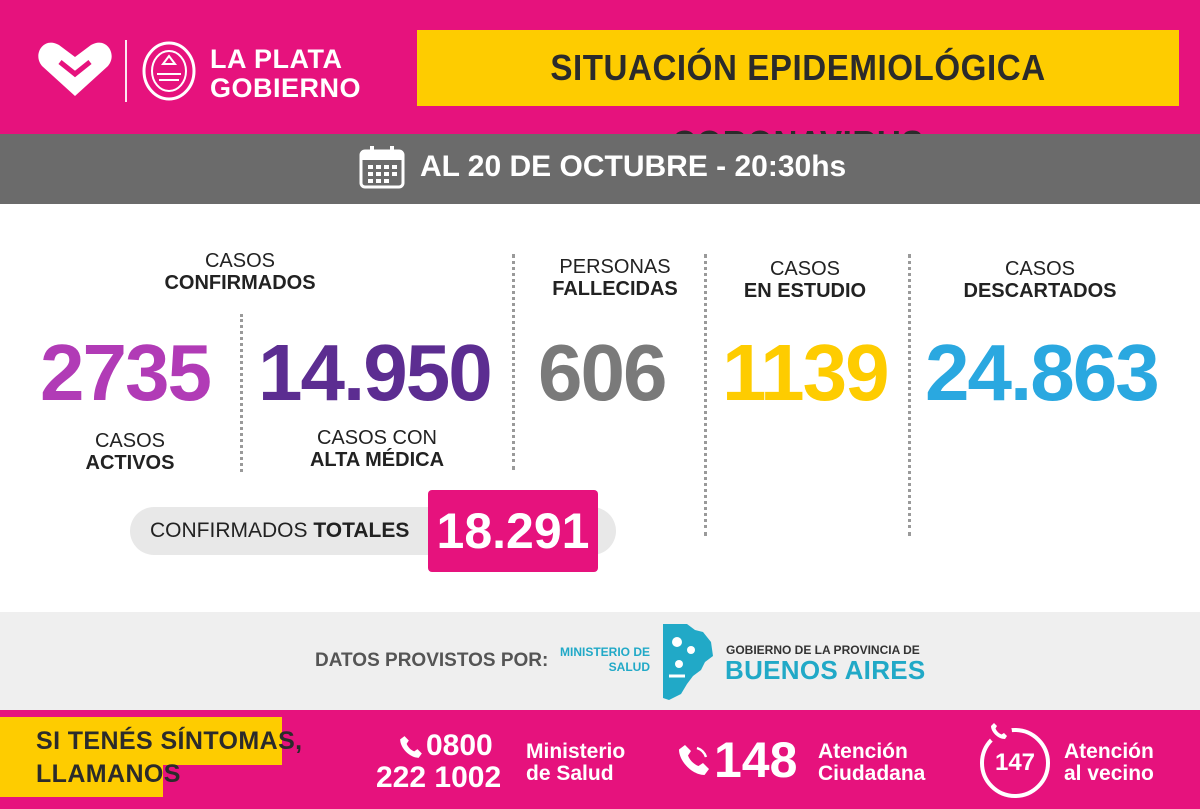  Describe the element at coordinates (382, 167) in the screenshot. I see `calendar-icon` at that location.